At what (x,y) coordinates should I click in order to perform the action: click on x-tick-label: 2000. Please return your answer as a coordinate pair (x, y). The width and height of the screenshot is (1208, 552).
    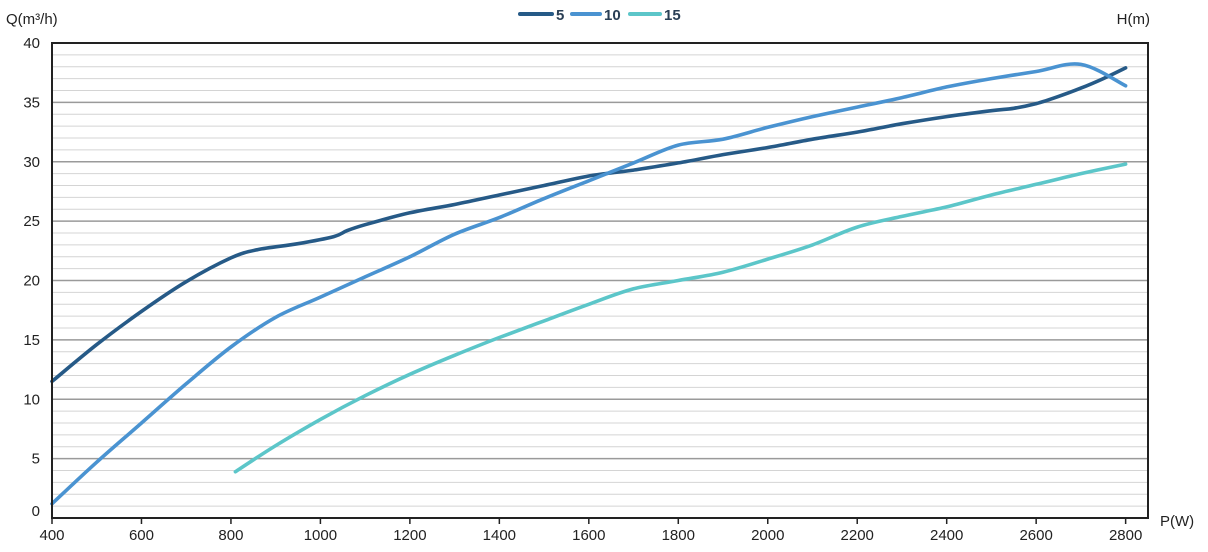
    Looking at the image, I should click on (767, 535).